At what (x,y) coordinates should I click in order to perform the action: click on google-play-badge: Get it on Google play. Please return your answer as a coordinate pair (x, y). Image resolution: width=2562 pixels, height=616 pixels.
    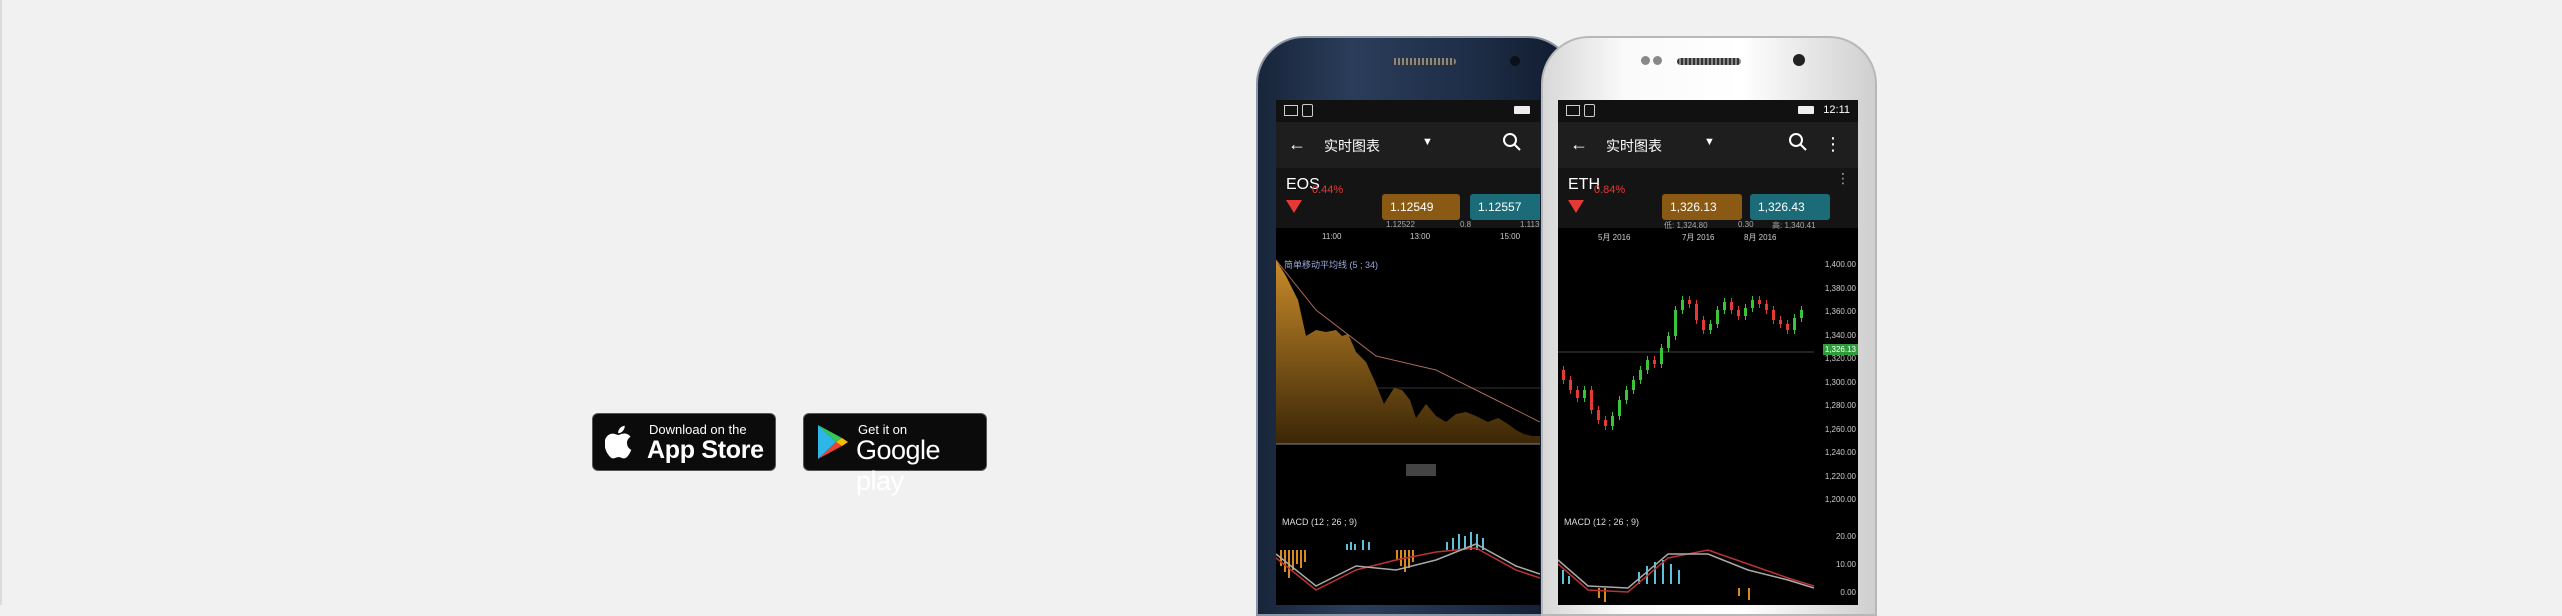
    Looking at the image, I should click on (895, 454).